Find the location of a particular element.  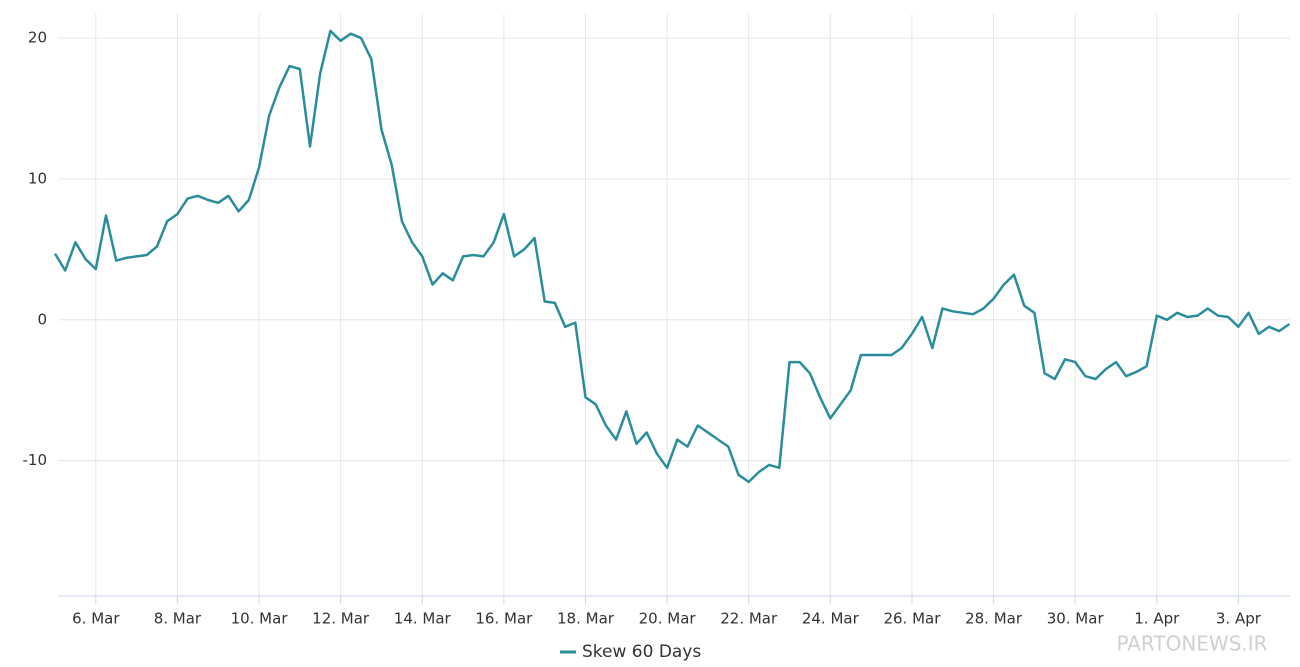

x-tick-label: 12. Mar is located at coordinates (341, 619).